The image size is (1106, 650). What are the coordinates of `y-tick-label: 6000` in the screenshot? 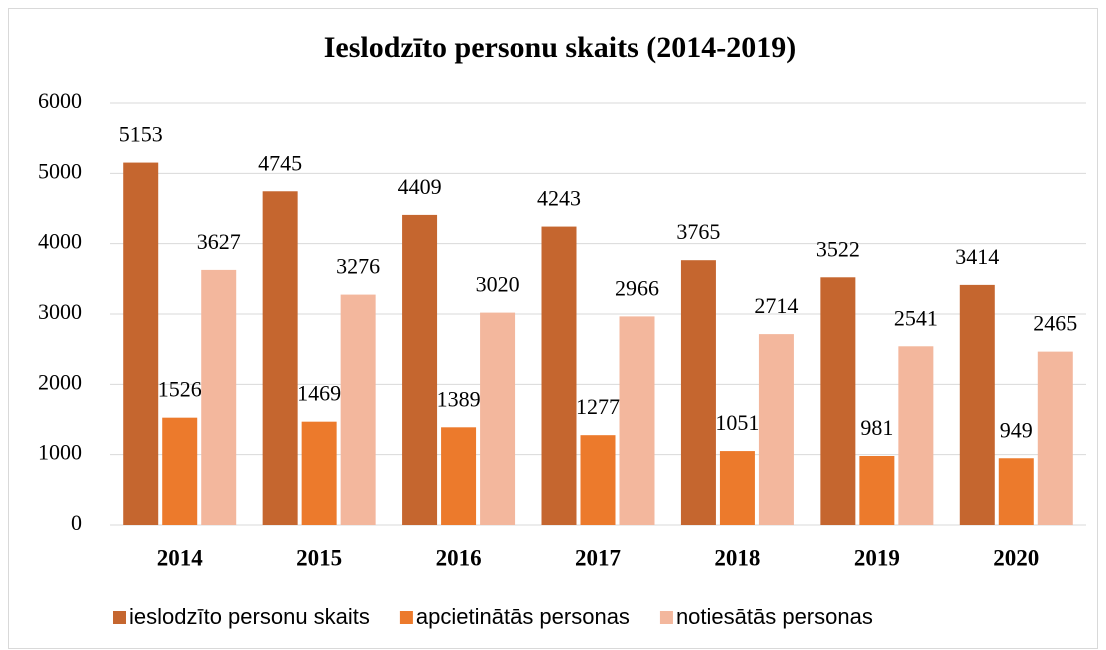 It's located at (60, 100).